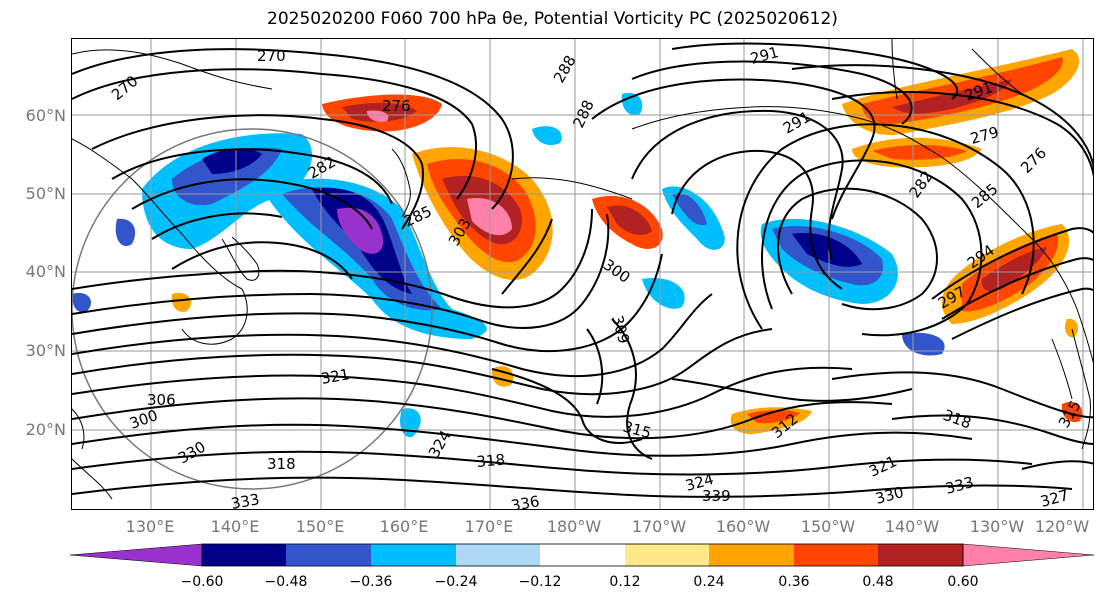  What do you see at coordinates (286, 582) in the screenshot?
I see `colorbar-tick-label: −0.48` at bounding box center [286, 582].